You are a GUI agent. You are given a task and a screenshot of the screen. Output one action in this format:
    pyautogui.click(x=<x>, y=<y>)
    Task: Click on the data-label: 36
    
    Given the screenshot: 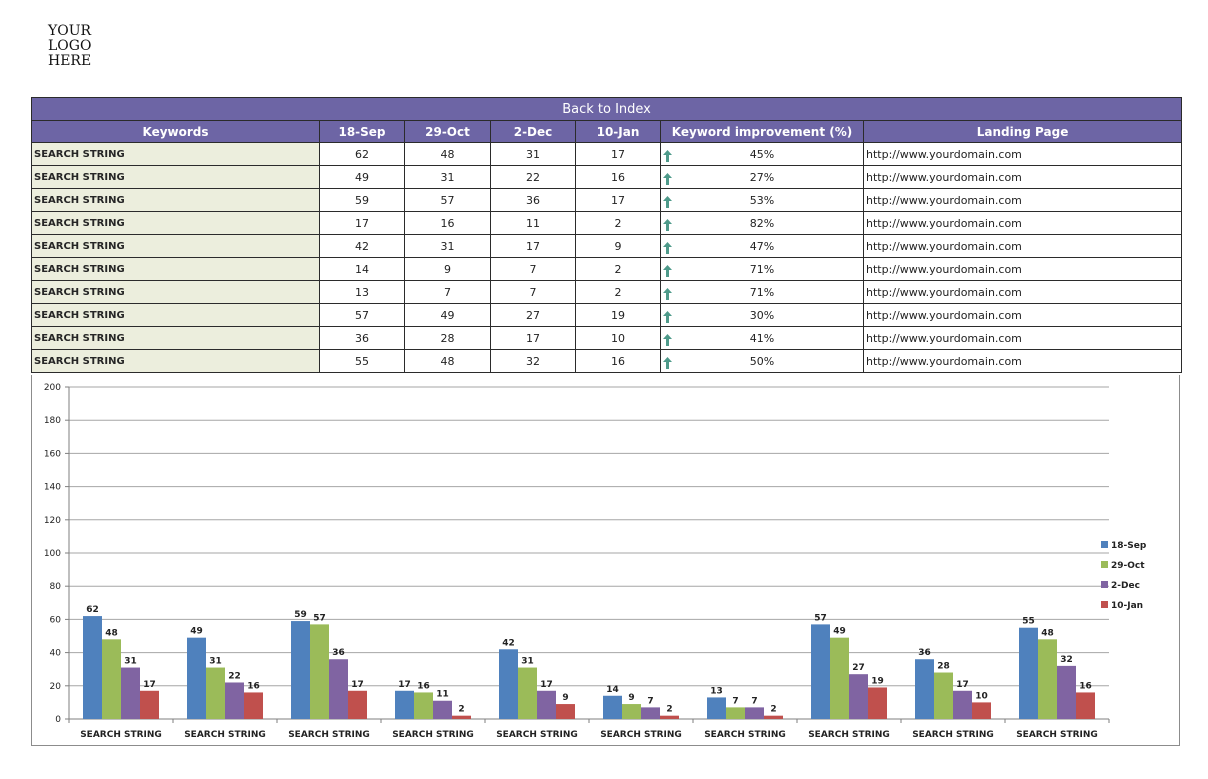 What is the action you would take?
    pyautogui.click(x=338, y=653)
    